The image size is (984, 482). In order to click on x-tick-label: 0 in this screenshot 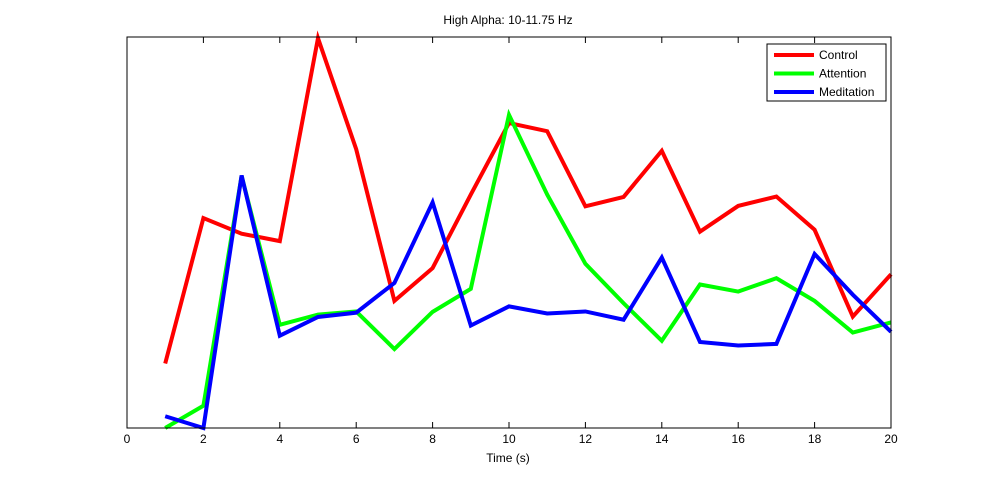, I will do `click(127, 439)`.